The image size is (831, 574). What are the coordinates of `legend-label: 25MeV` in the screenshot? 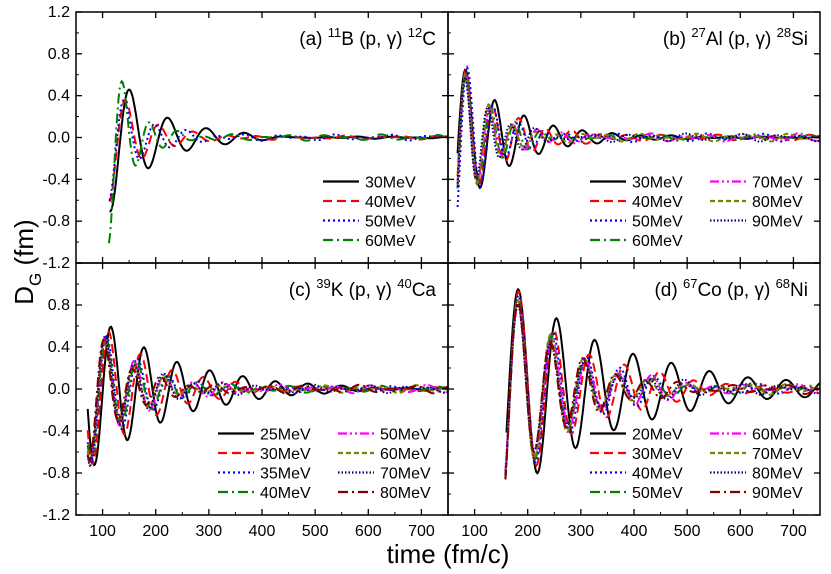 It's located at (285, 435).